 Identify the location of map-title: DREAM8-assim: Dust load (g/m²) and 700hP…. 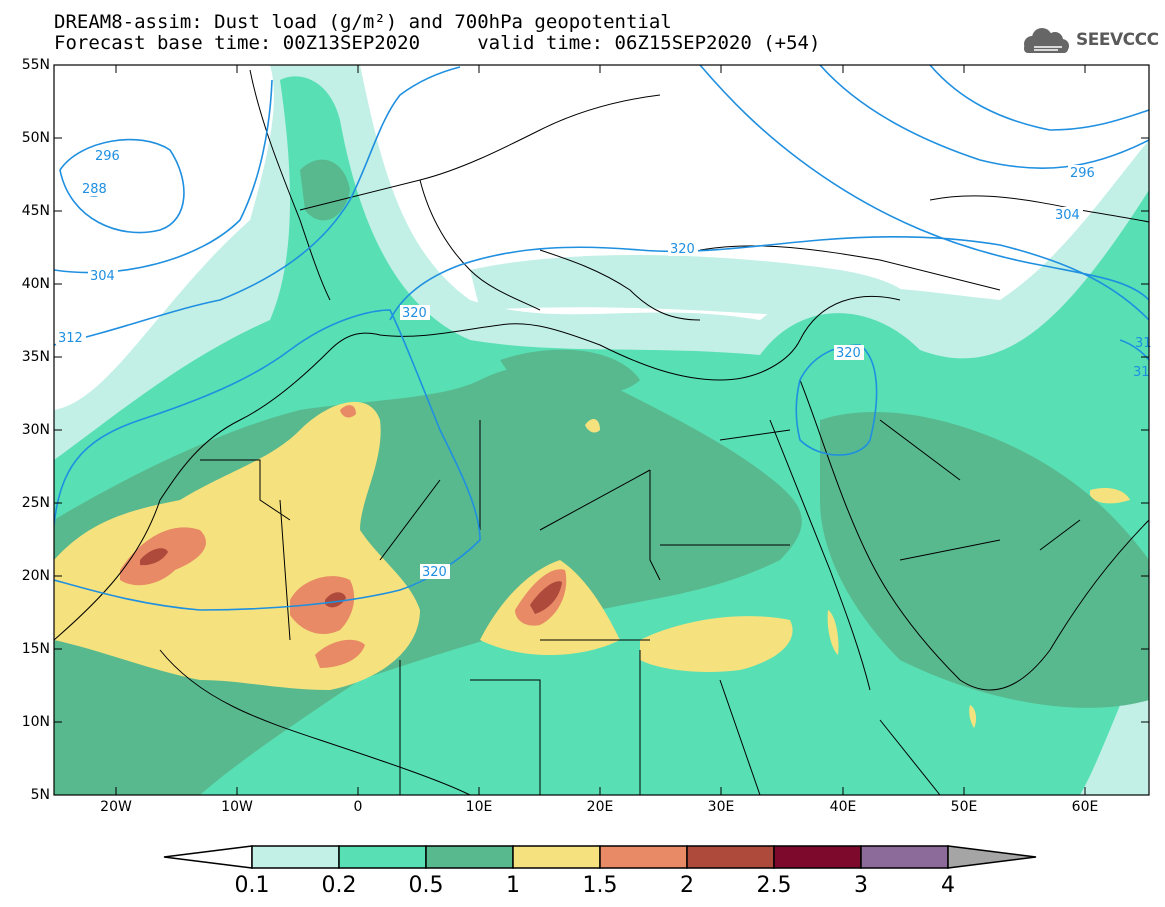
(363, 22).